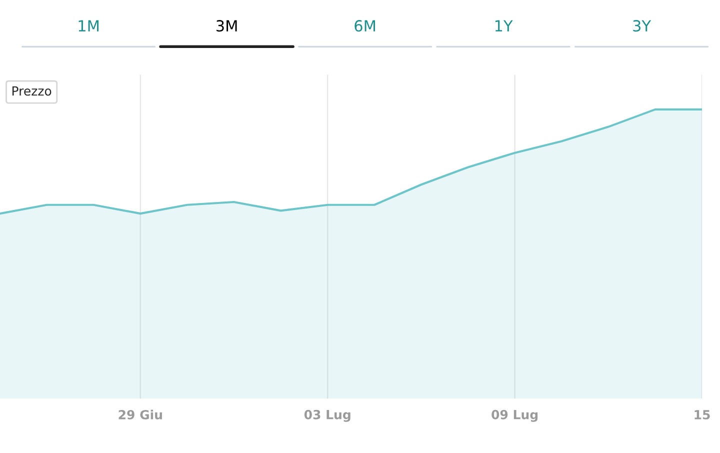 This screenshot has height=453, width=720. What do you see at coordinates (515, 416) in the screenshot?
I see `x-tick-label: 09 Lug` at bounding box center [515, 416].